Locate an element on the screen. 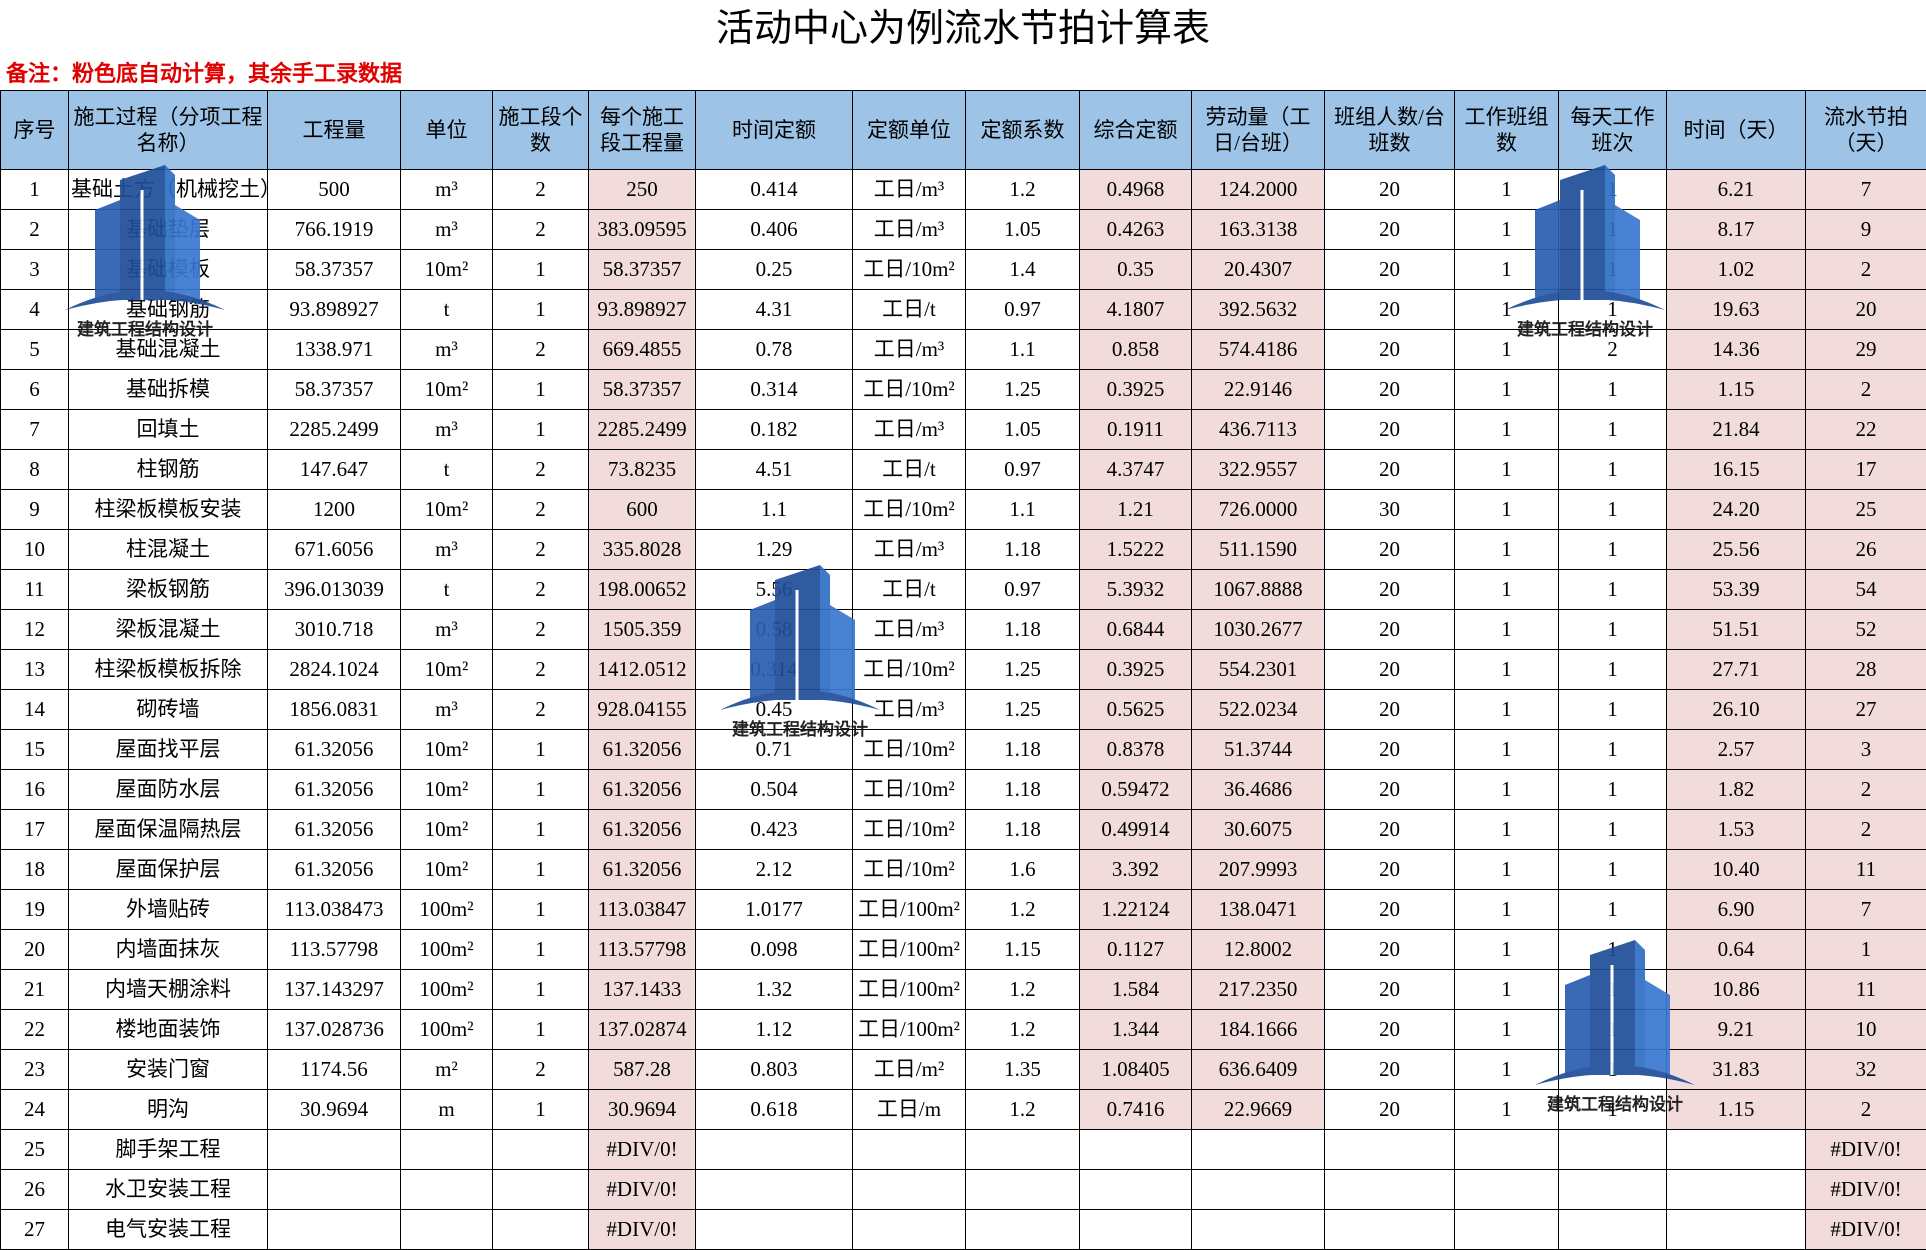 This screenshot has height=1250, width=1926. cell: 93.898927 is located at coordinates (334, 309).